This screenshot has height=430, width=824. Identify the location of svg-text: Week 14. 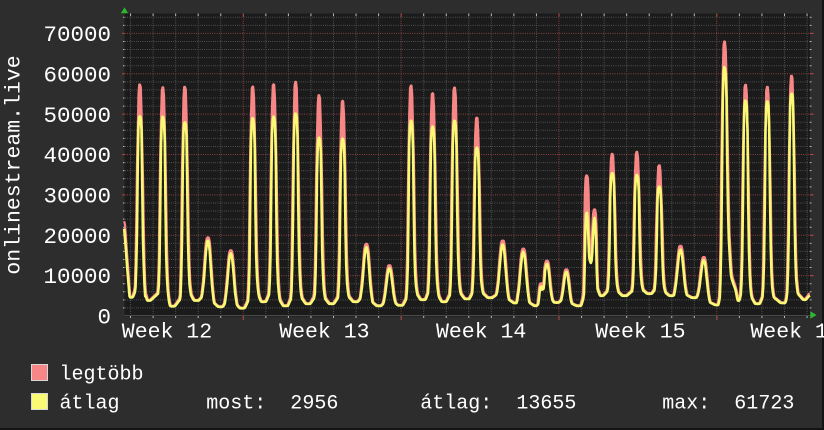
(481, 333).